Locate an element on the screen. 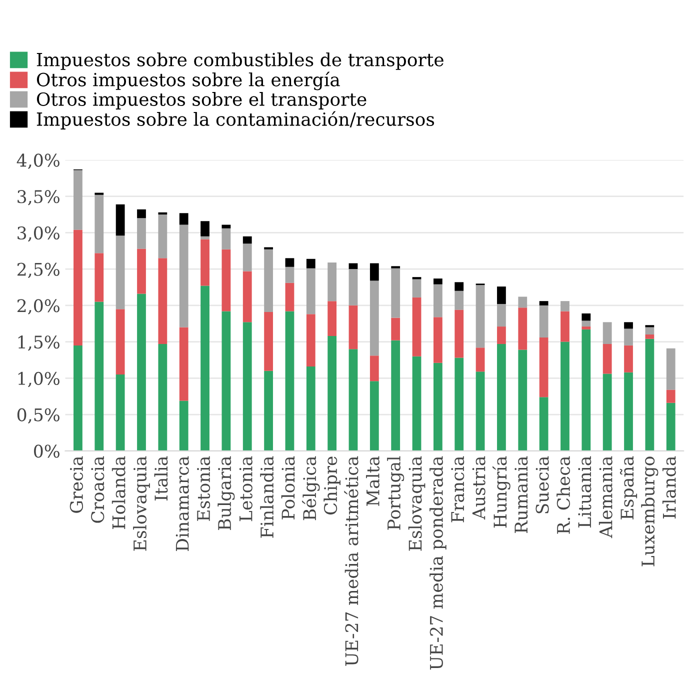  x-tick-label: Chipre is located at coordinates (332, 485).